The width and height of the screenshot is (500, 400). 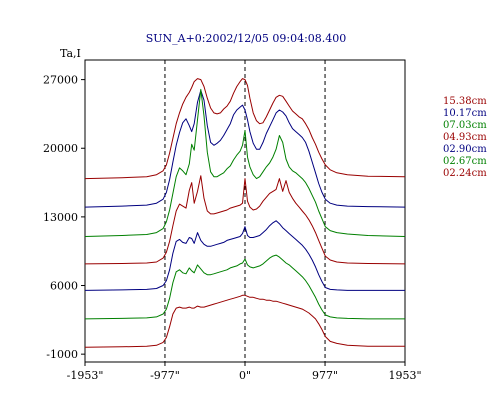 What do you see at coordinates (465, 125) in the screenshot?
I see `legend-item-2: 07.03cm` at bounding box center [465, 125].